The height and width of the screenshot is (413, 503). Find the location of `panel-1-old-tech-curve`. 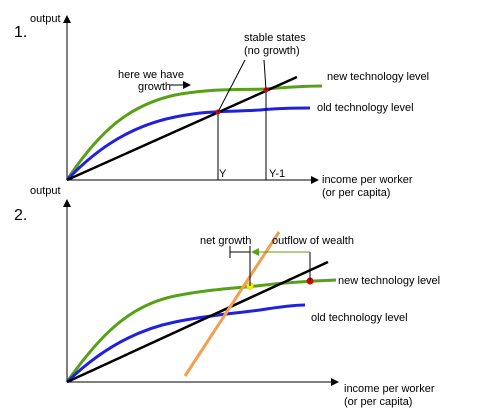

panel-1-old-tech-curve is located at coordinates (188, 144).